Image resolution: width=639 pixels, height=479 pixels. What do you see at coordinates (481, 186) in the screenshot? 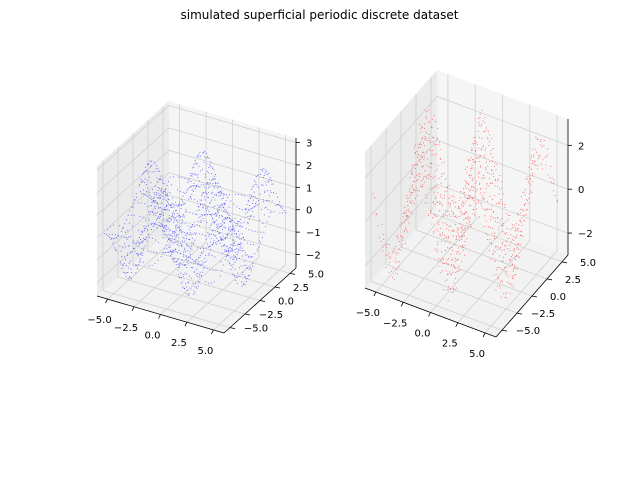
I see `grid-line-y` at bounding box center [481, 186].